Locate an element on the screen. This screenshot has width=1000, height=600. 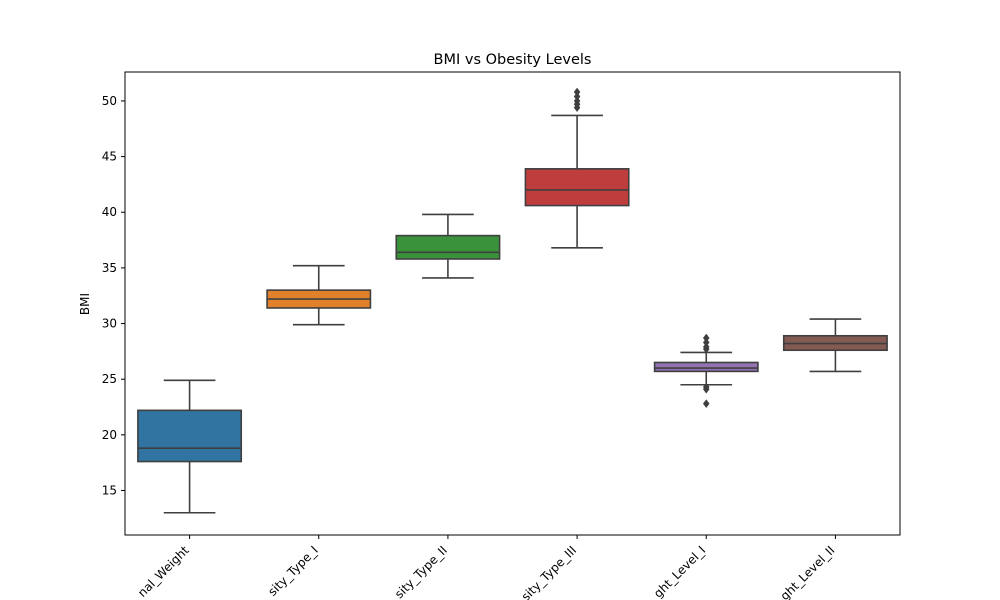
x-tick-label: sity_Type_I is located at coordinates (293, 571).